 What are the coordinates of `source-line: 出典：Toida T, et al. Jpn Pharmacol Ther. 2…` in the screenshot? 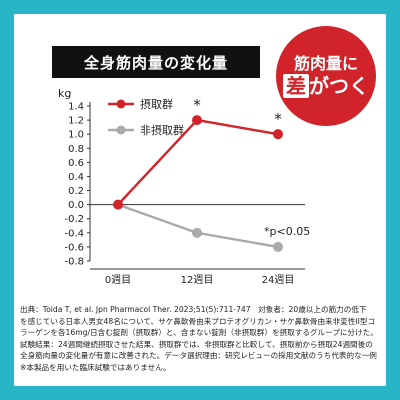 It's located at (193, 309).